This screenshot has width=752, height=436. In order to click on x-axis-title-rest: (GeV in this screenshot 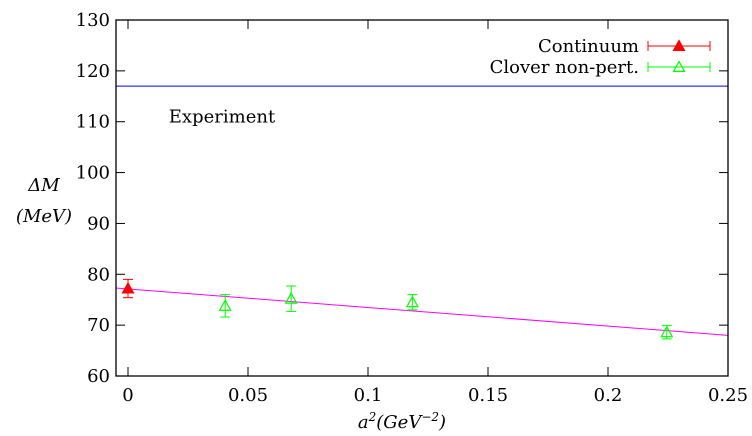, I will do `click(399, 422)`.